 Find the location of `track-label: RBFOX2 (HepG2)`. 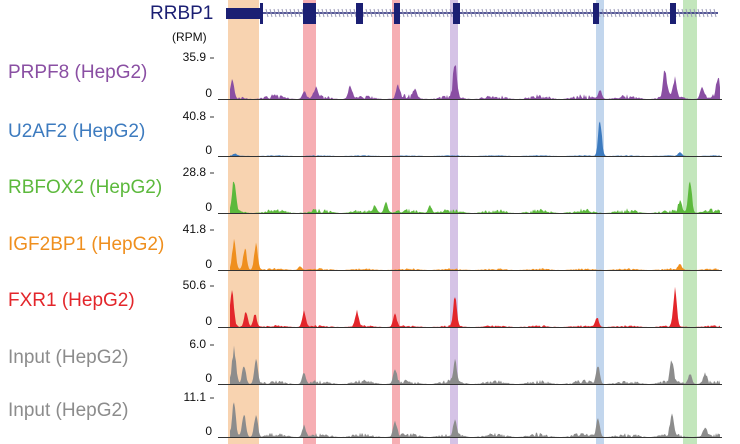

track-label: RBFOX2 (HepG2) is located at coordinates (85, 187).